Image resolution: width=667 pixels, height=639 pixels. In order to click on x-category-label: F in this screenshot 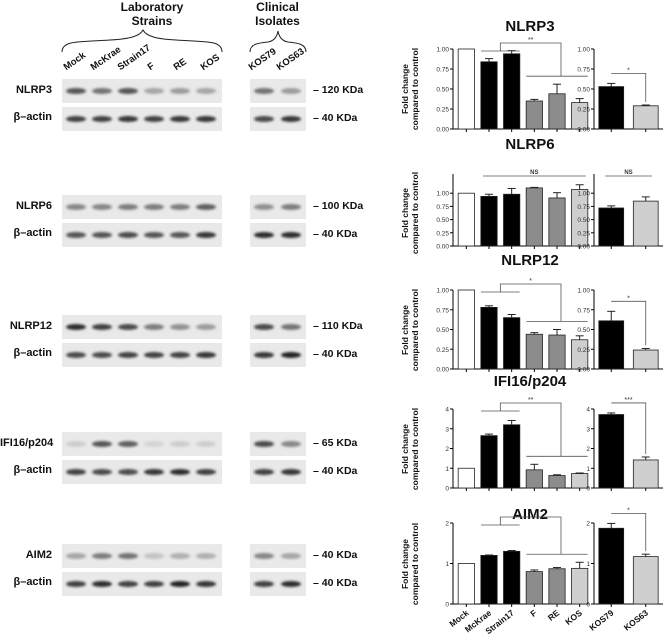, I will do `click(533, 613)`.